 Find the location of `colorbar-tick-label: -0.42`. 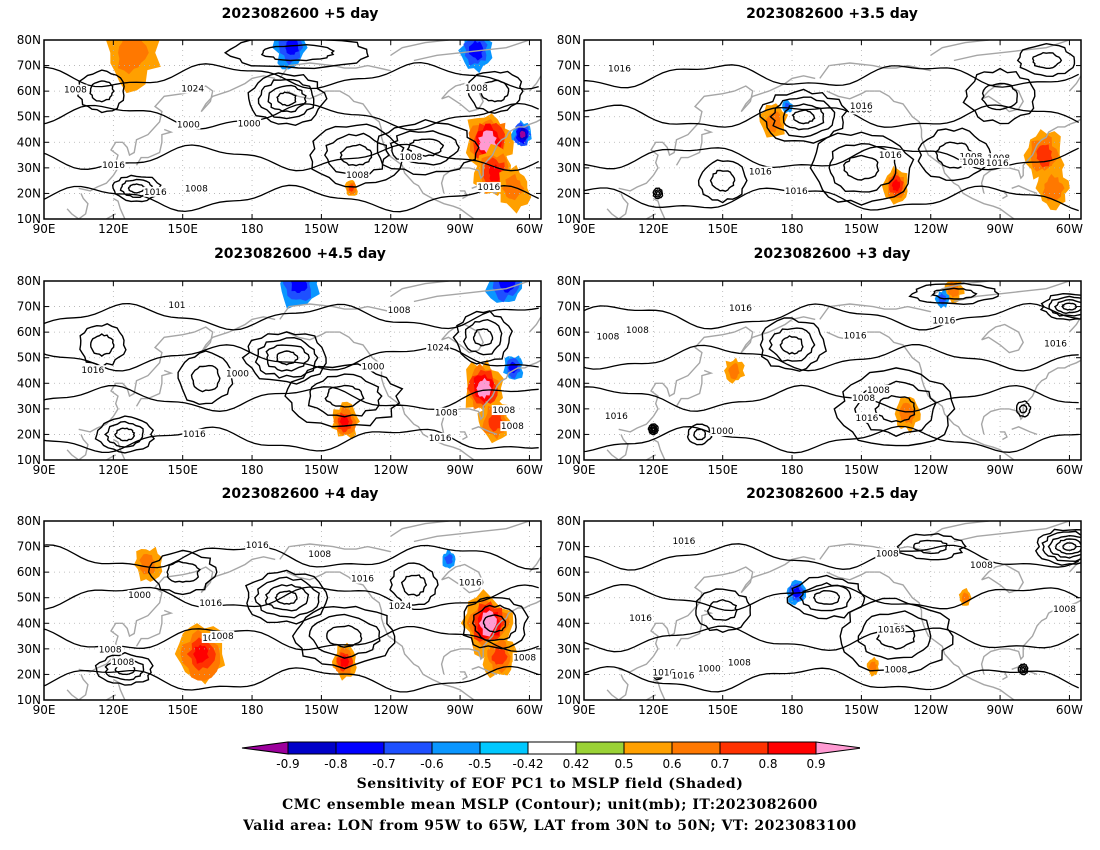

colorbar-tick-label: -0.42 is located at coordinates (527, 764).